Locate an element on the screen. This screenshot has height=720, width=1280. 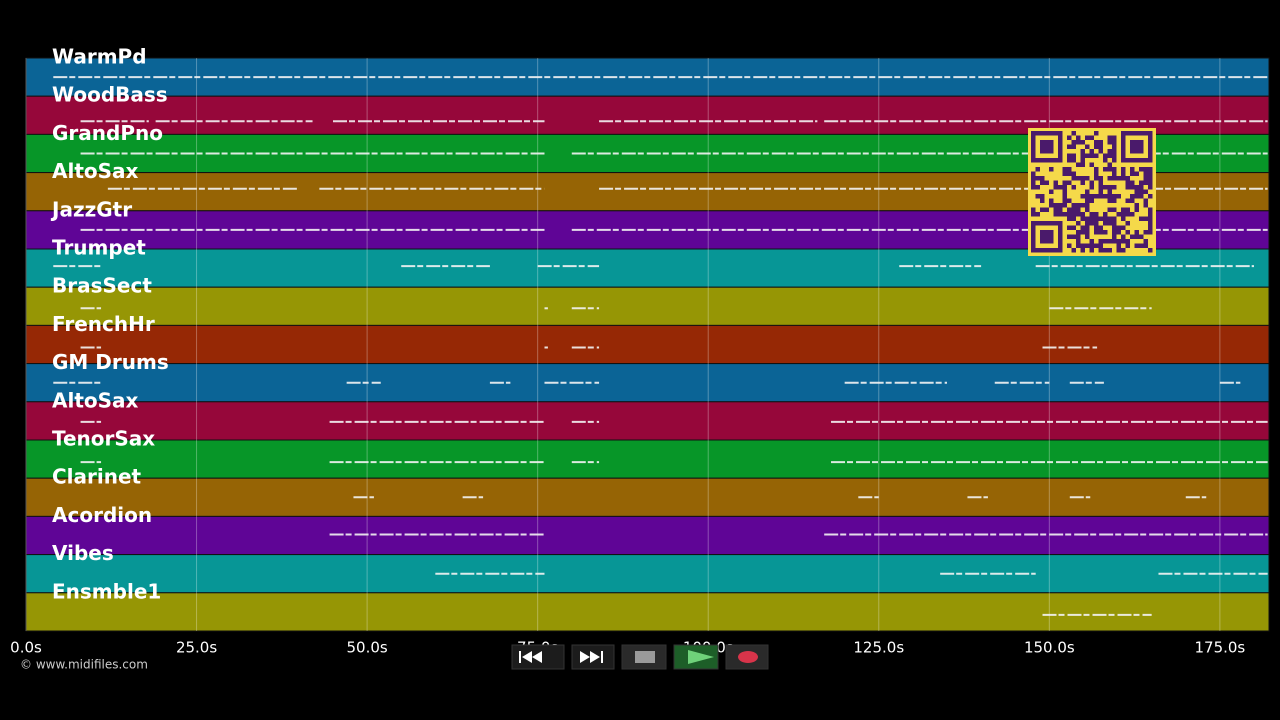
lane-label: Trumpet is located at coordinates (99, 248).